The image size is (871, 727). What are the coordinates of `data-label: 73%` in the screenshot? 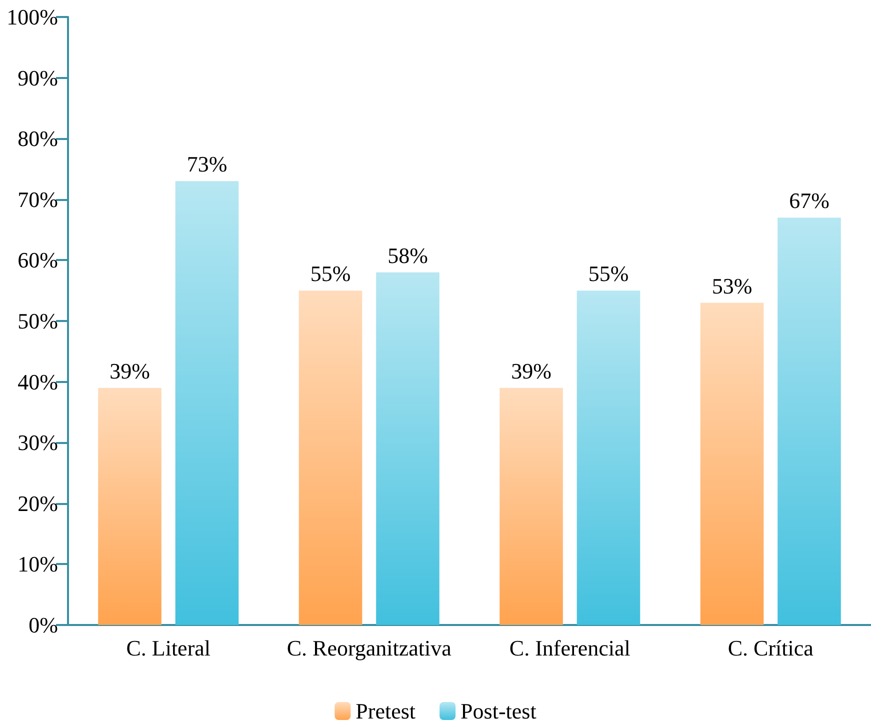 It's located at (207, 164).